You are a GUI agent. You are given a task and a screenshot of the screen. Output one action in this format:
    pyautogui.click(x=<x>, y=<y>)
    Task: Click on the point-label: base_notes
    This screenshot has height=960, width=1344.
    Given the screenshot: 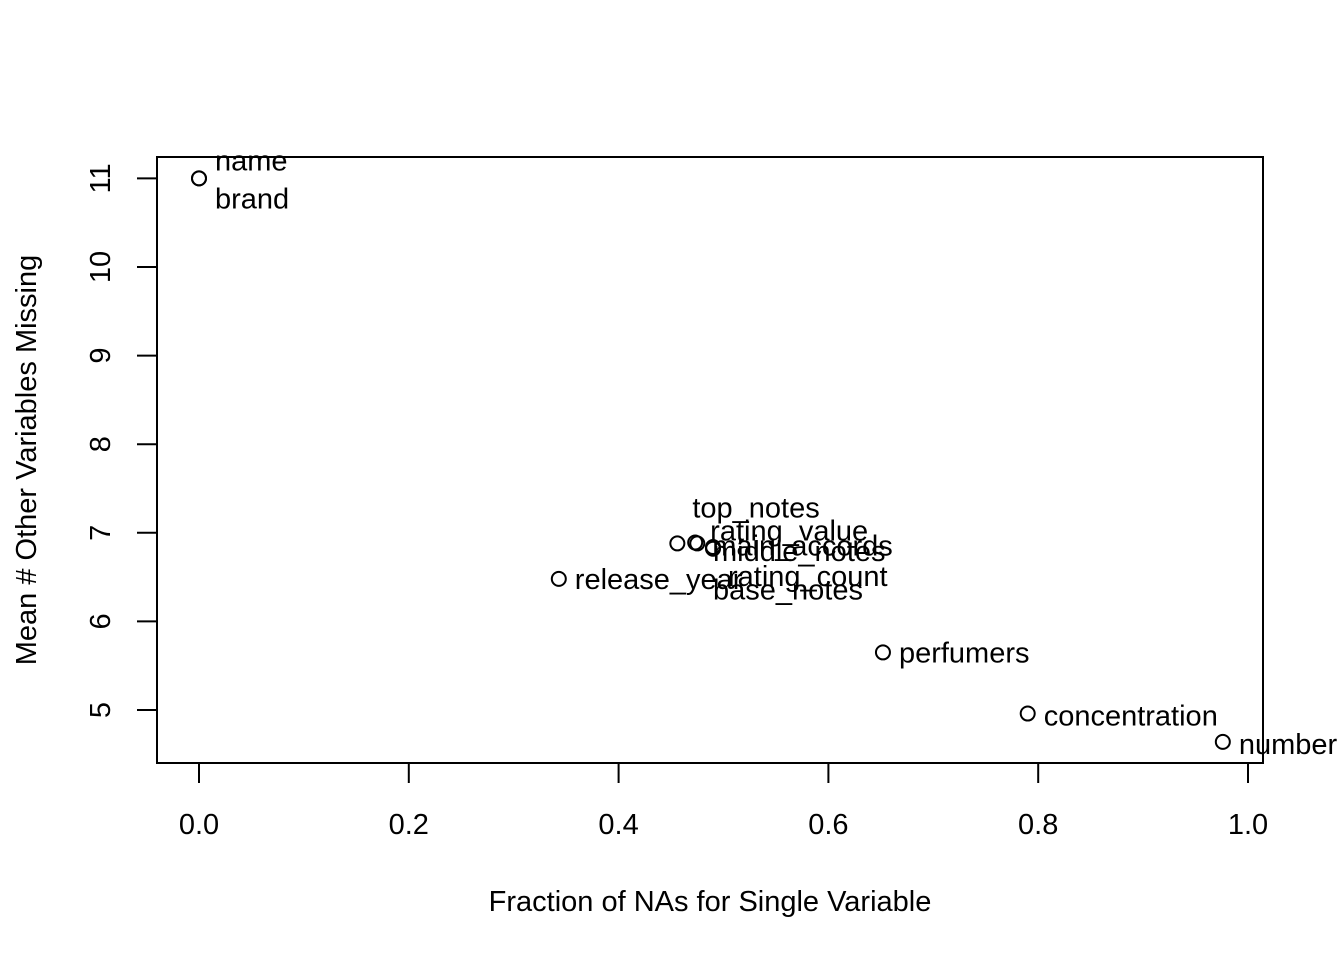 What is the action you would take?
    pyautogui.click(x=788, y=591)
    